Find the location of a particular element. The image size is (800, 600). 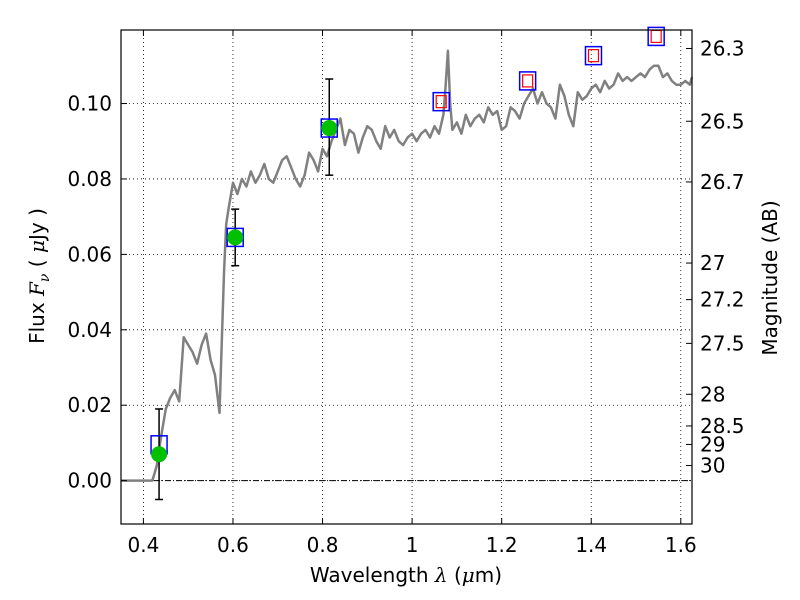

photometry-points is located at coordinates (244, 291).